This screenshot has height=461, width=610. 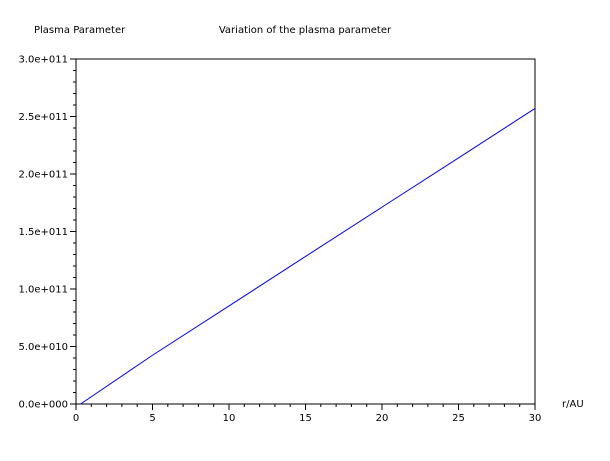 I want to click on x-tick-label: 20, so click(x=382, y=418).